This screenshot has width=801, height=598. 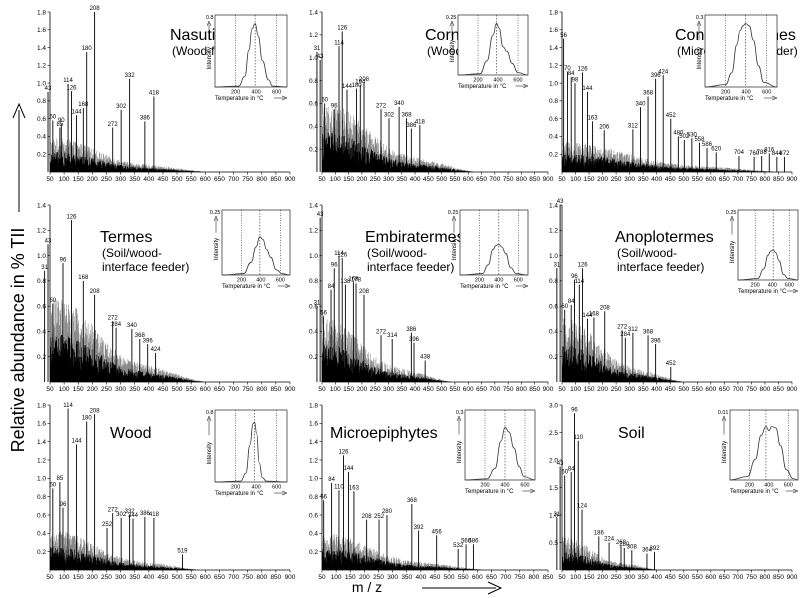 I want to click on peak-label-110: 110, so click(x=339, y=487).